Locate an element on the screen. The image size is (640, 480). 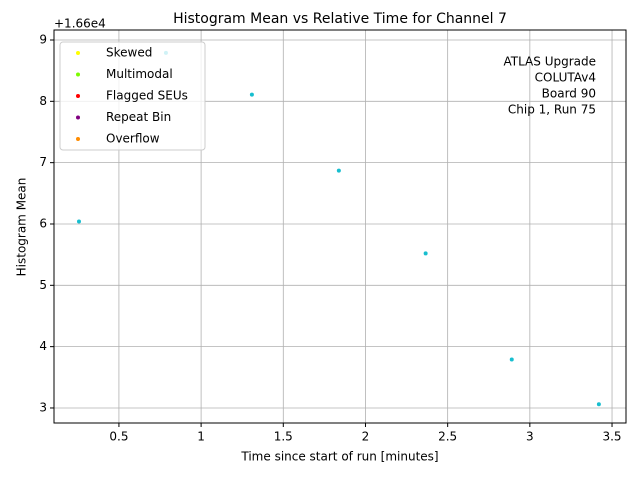
x-tick-label: 0.5 is located at coordinates (118, 437).